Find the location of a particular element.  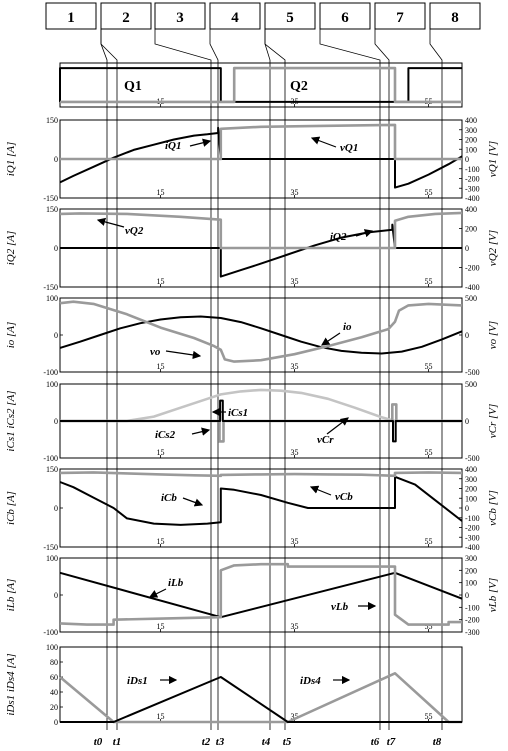

panel-iDs: 15 35 55 100 80 60 40 20 0 iDs1 iDs4 [A] iDs1 iDs4 is located at coordinates (234, 685).